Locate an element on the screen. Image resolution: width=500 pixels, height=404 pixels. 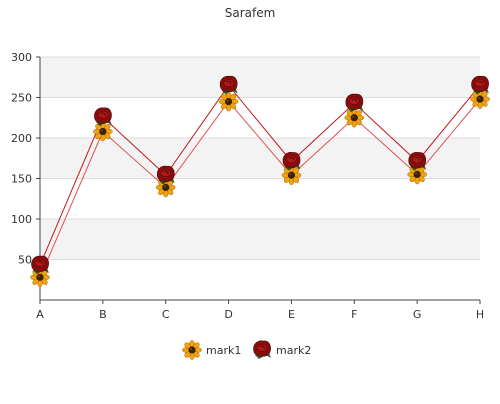
x-tick-label: F is located at coordinates (354, 314).